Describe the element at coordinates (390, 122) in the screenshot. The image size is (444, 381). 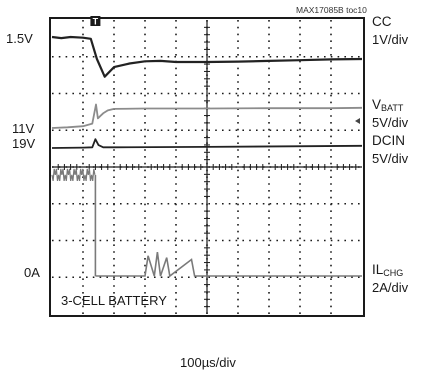
I see `channel-scale-vbatt: 5V/div` at that location.